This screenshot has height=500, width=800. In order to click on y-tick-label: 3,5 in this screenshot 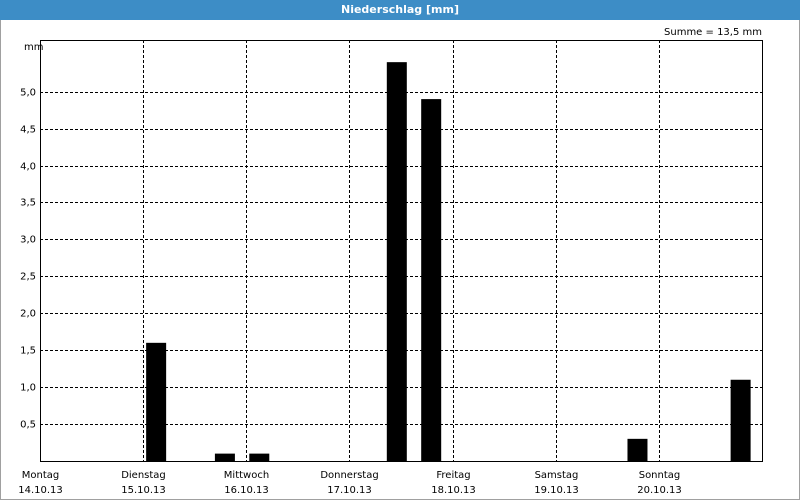, I will do `click(28, 203)`.